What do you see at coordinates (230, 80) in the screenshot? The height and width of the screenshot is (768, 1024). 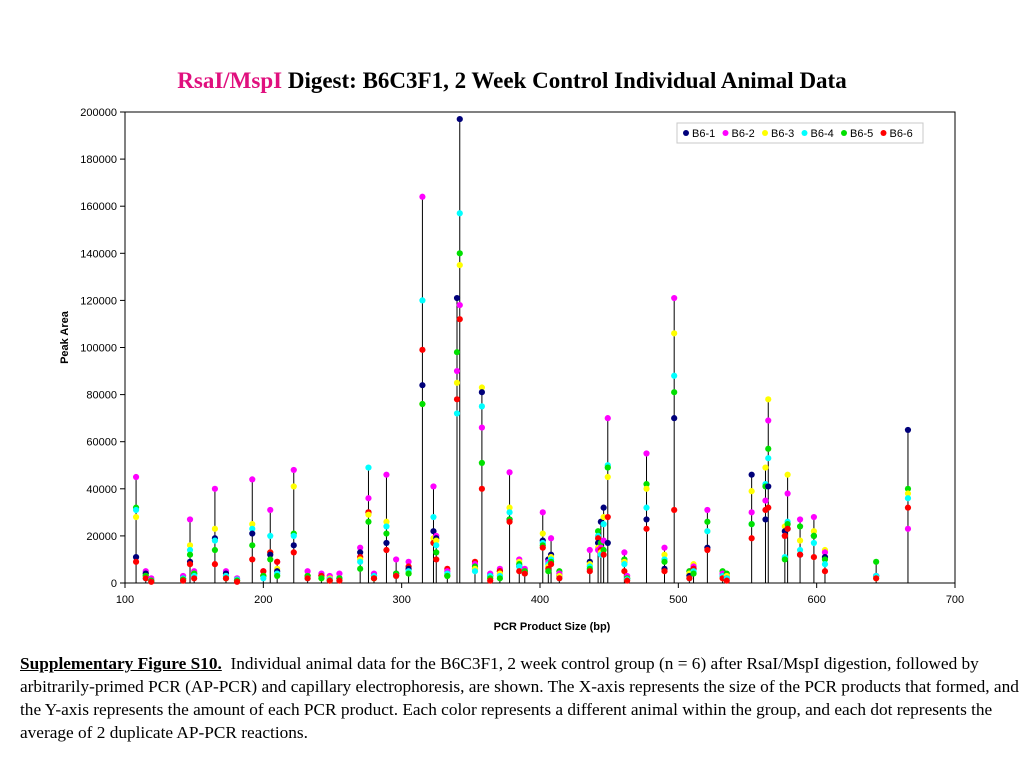 I see `chart-title-accent: RsaI/MspI` at bounding box center [230, 80].